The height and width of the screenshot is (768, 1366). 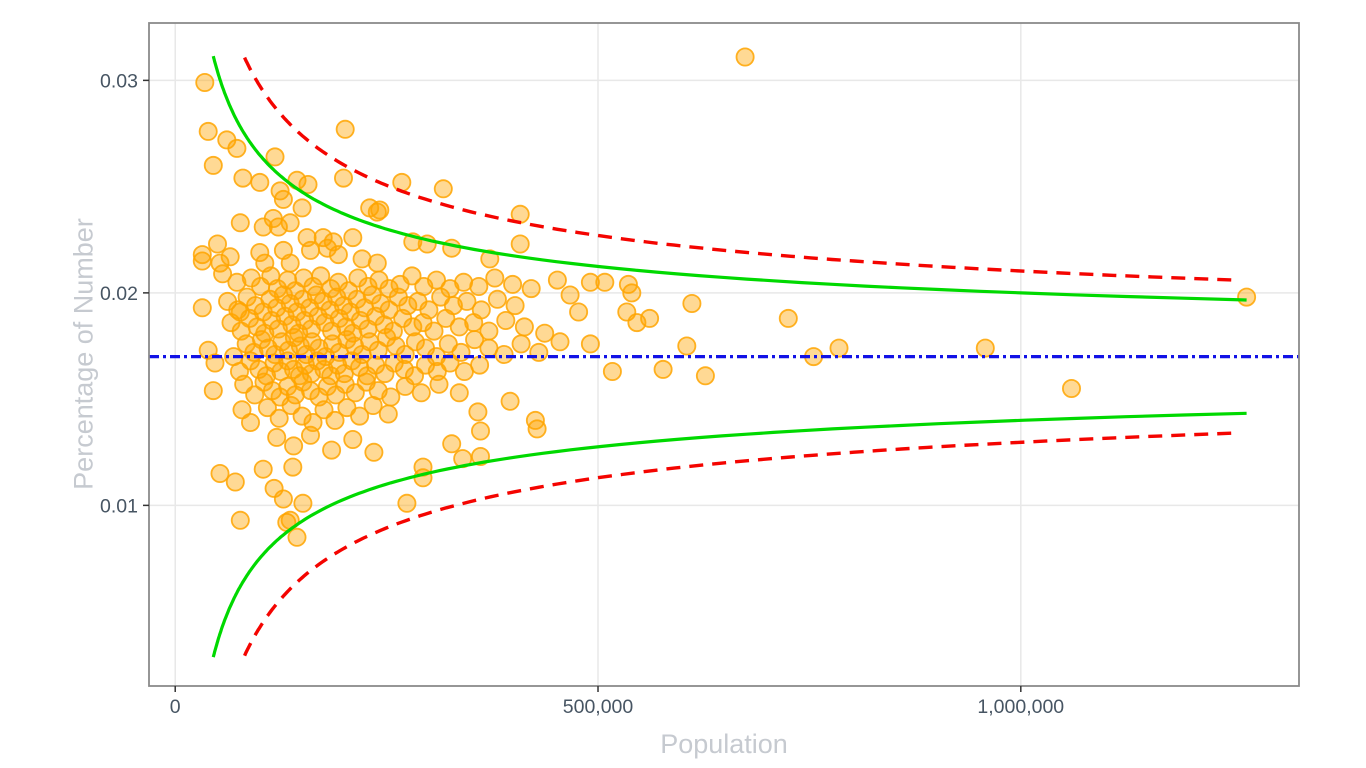 What do you see at coordinates (83, 354) in the screenshot?
I see `y-axis-title: Percentage of Number` at bounding box center [83, 354].